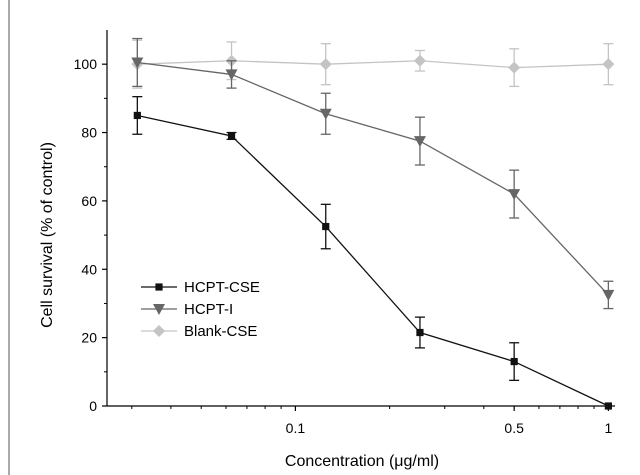 This screenshot has height=475, width=640. I want to click on y-tick-label: 80, so click(89, 133).